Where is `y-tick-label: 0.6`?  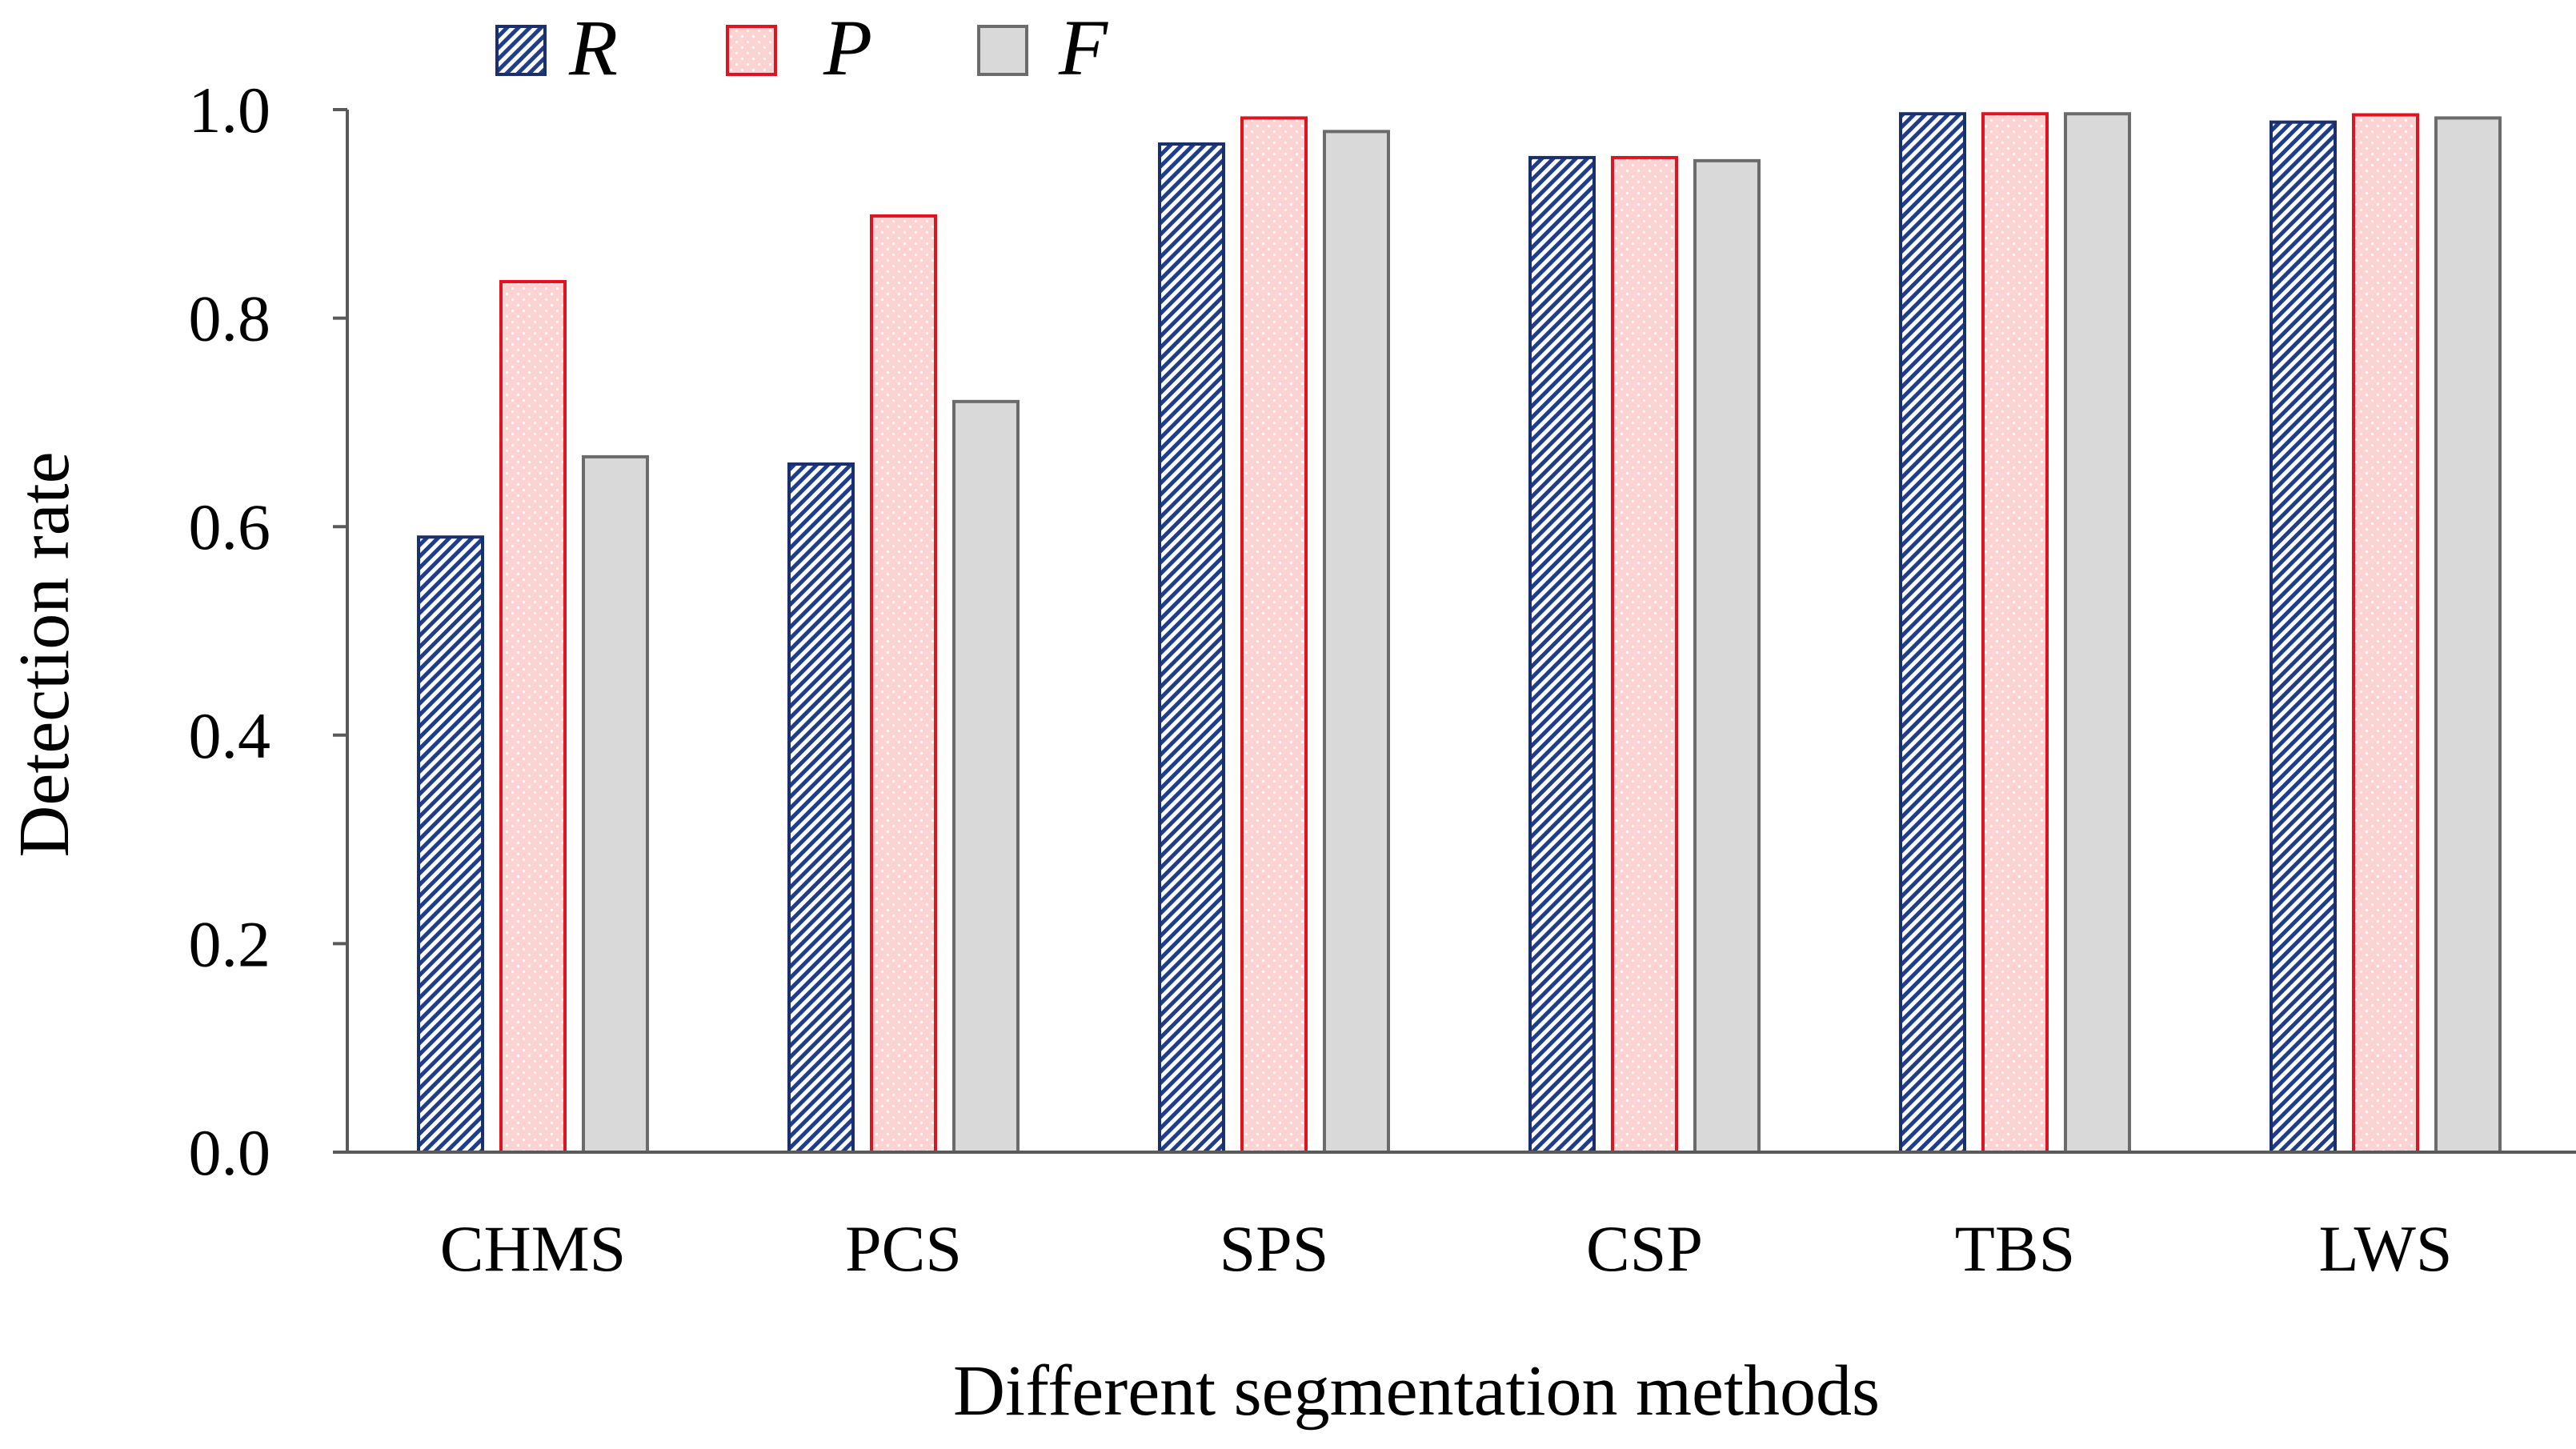 y-tick-label: 0.6 is located at coordinates (230, 526).